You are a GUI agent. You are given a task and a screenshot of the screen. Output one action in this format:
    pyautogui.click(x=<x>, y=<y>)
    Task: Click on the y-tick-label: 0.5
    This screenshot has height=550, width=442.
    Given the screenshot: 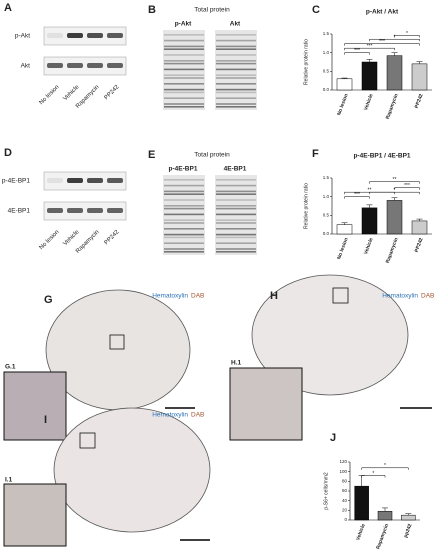 What is the action you would take?
    pyautogui.click(x=326, y=215)
    